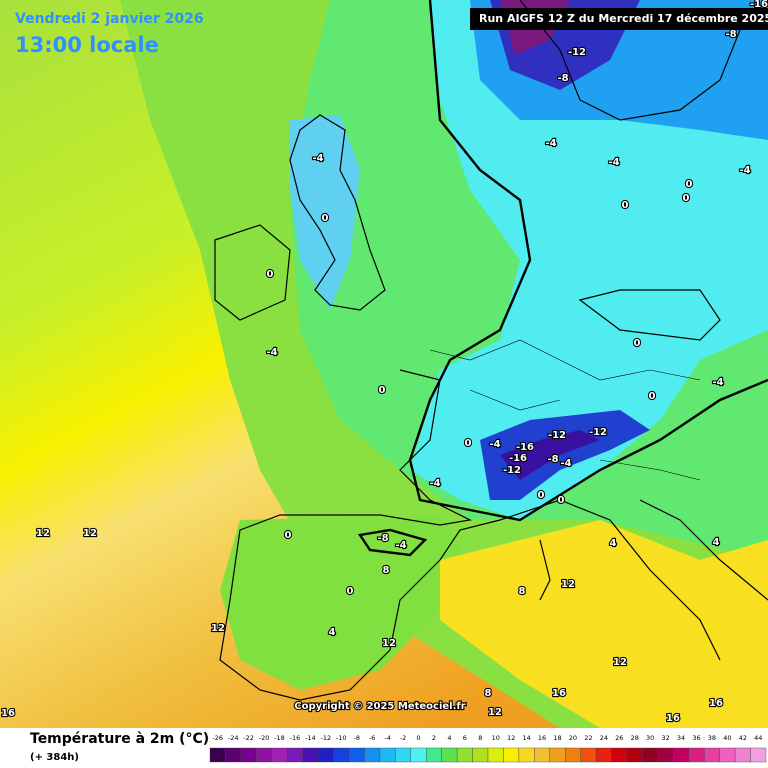  Describe the element at coordinates (387, 738) in the screenshot. I see `legend-label: -4` at that location.